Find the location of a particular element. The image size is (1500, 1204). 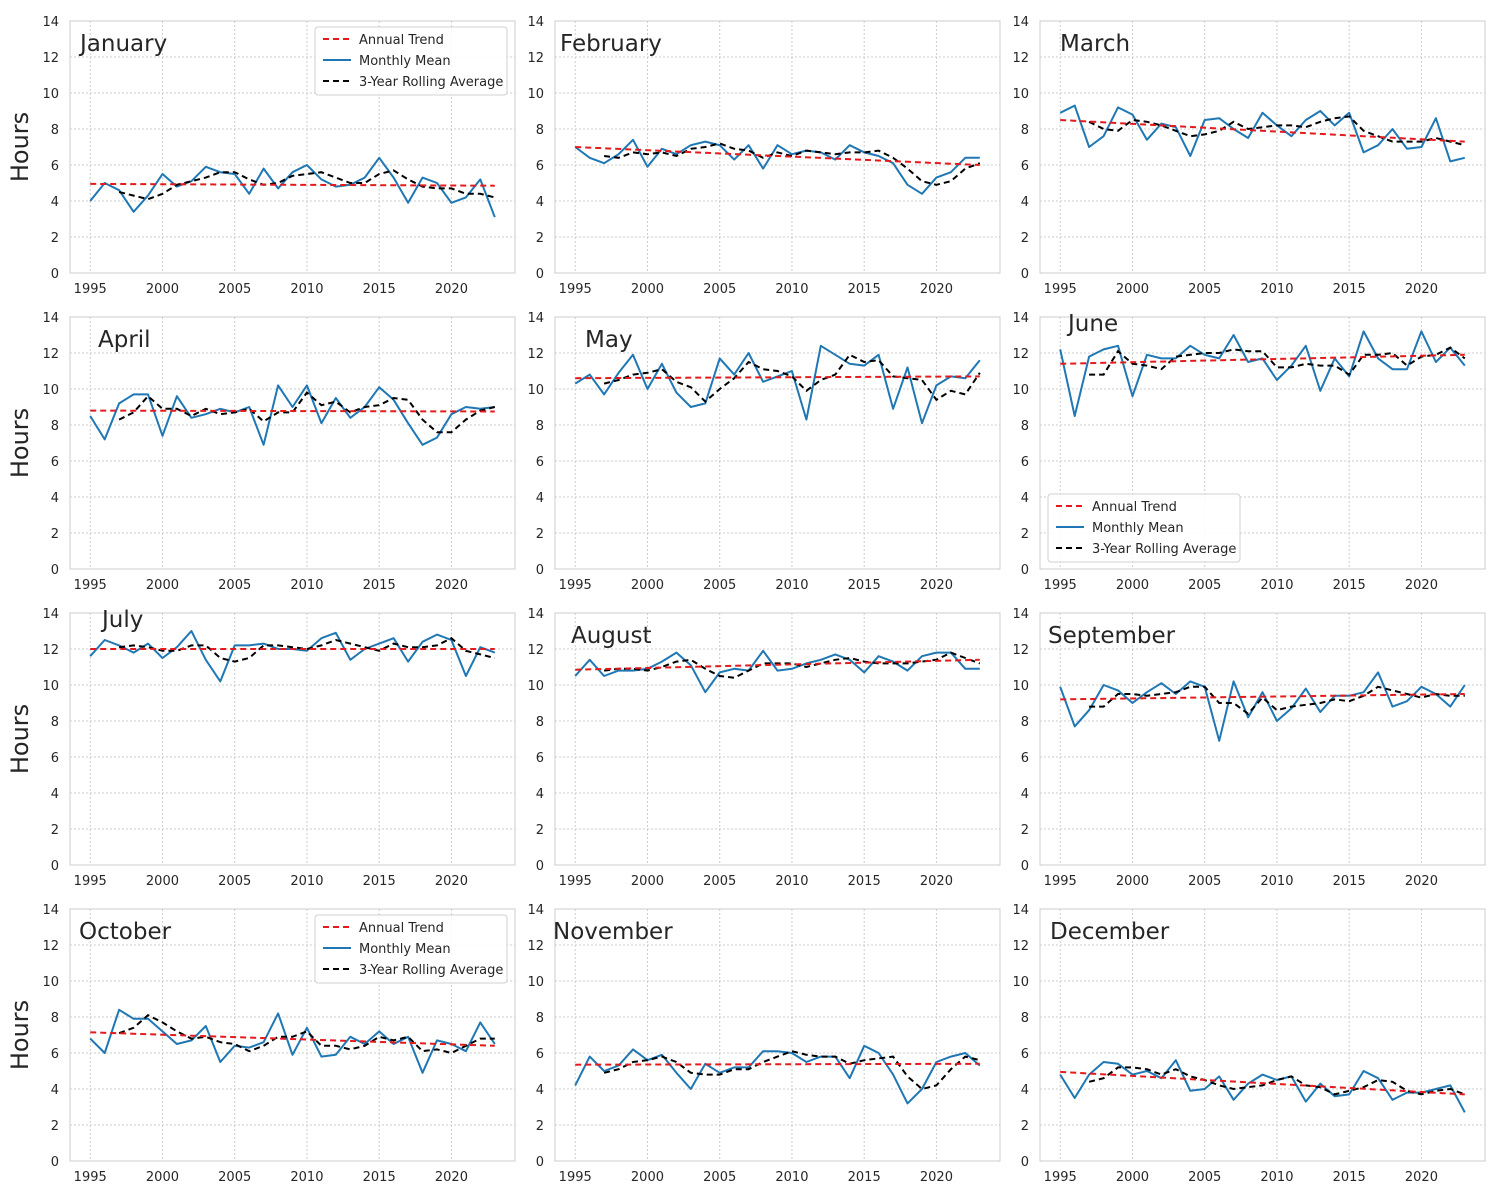

panel-title: March is located at coordinates (1095, 44).